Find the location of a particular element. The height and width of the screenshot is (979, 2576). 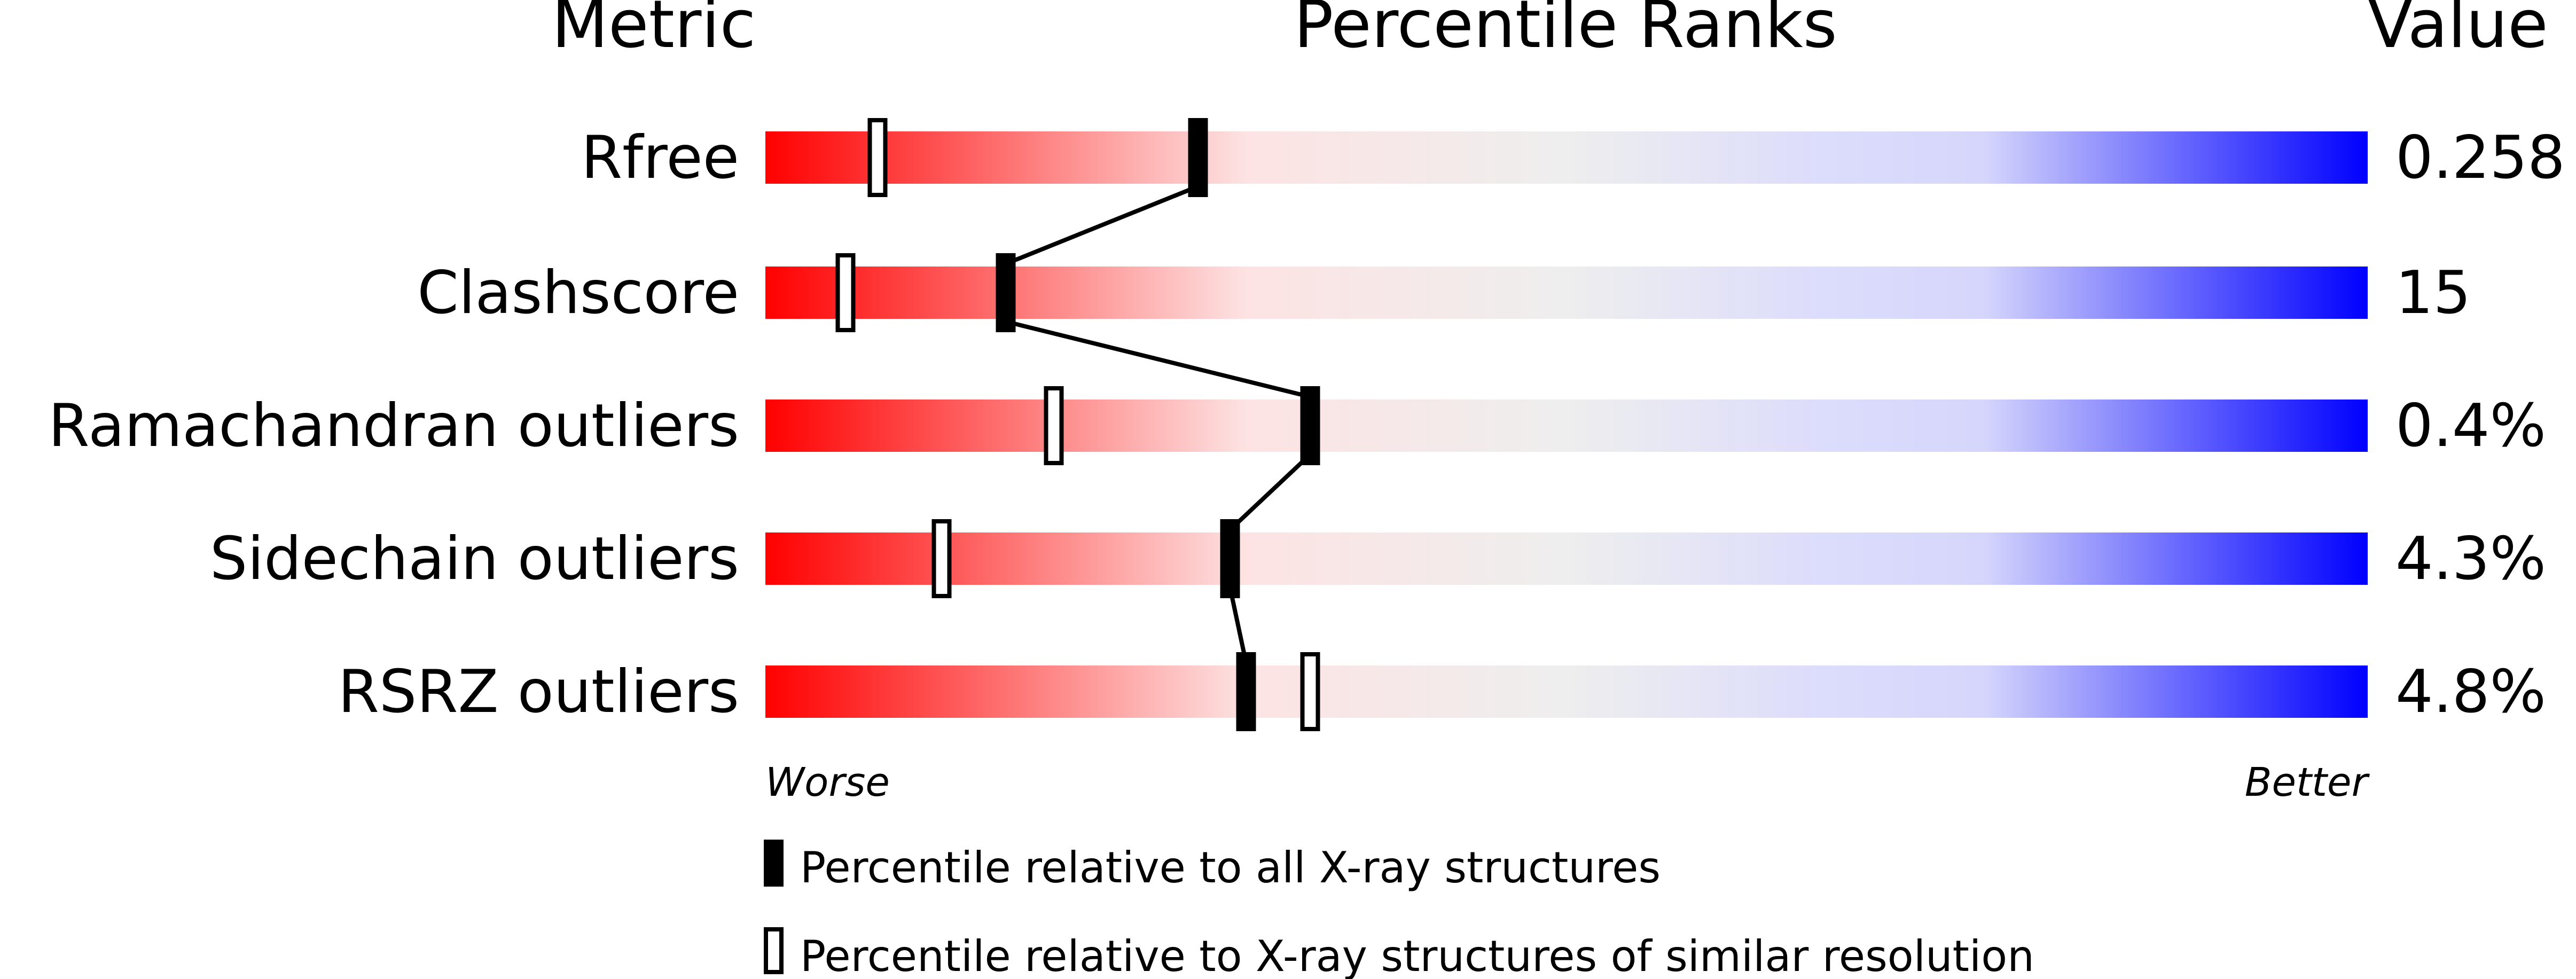

legend-filled-marker is located at coordinates (774, 863).